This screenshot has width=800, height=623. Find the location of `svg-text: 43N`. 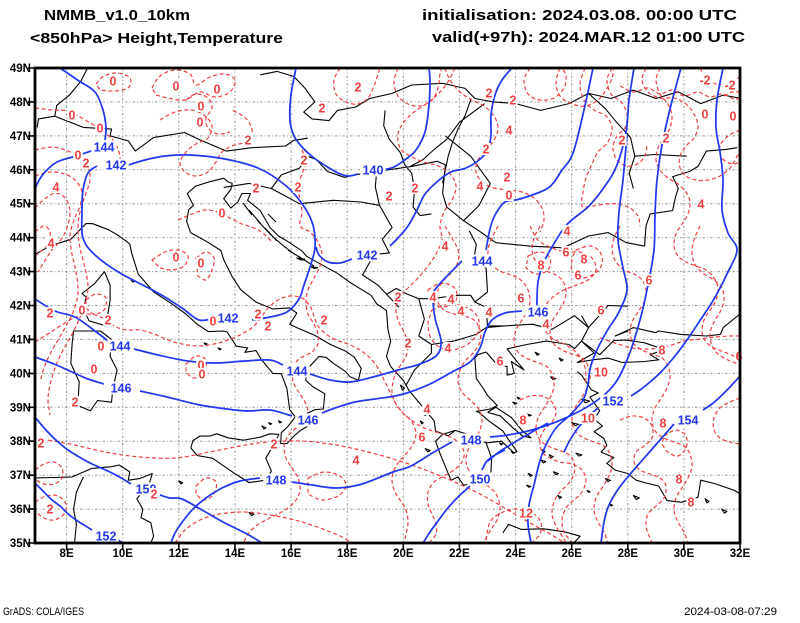

svg-text: 43N is located at coordinates (20, 273).